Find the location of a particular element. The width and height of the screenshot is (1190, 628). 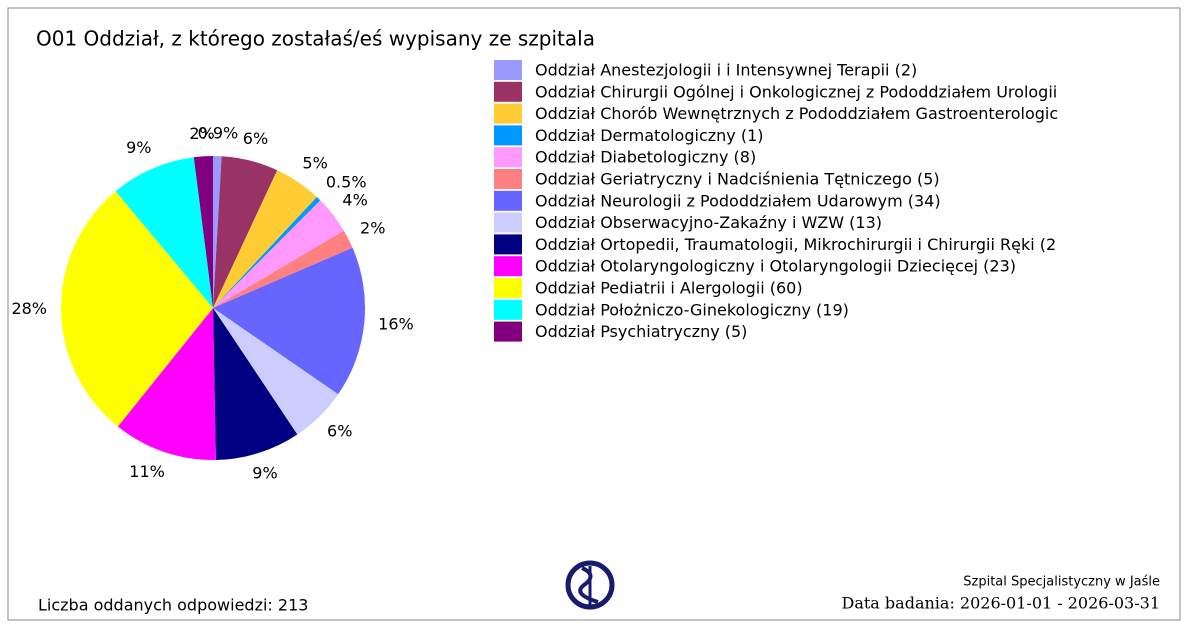

legend-label: Oddział Dermatologiczny (1) is located at coordinates (649, 135).